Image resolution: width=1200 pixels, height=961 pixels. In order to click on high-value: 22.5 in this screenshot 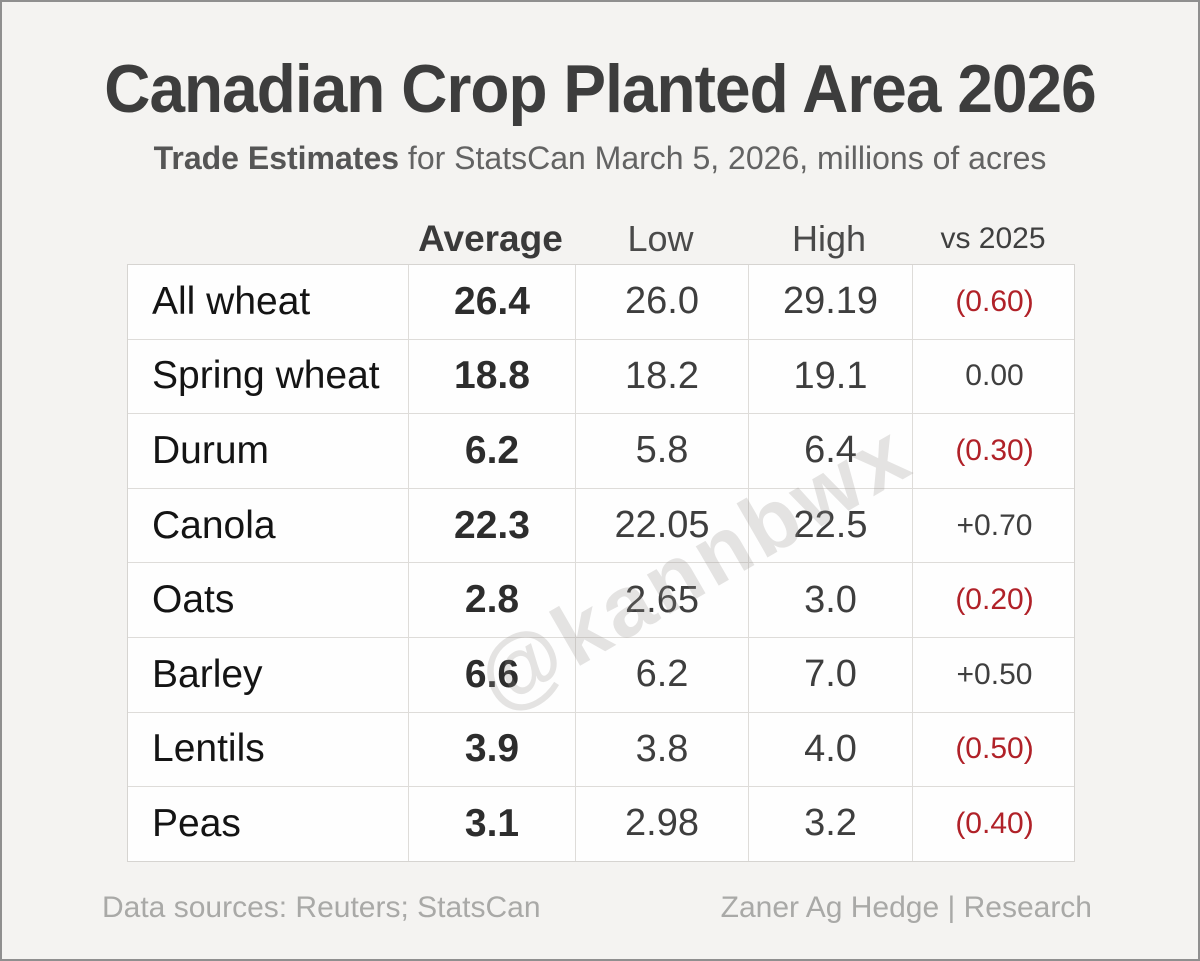, I will do `click(830, 525)`.